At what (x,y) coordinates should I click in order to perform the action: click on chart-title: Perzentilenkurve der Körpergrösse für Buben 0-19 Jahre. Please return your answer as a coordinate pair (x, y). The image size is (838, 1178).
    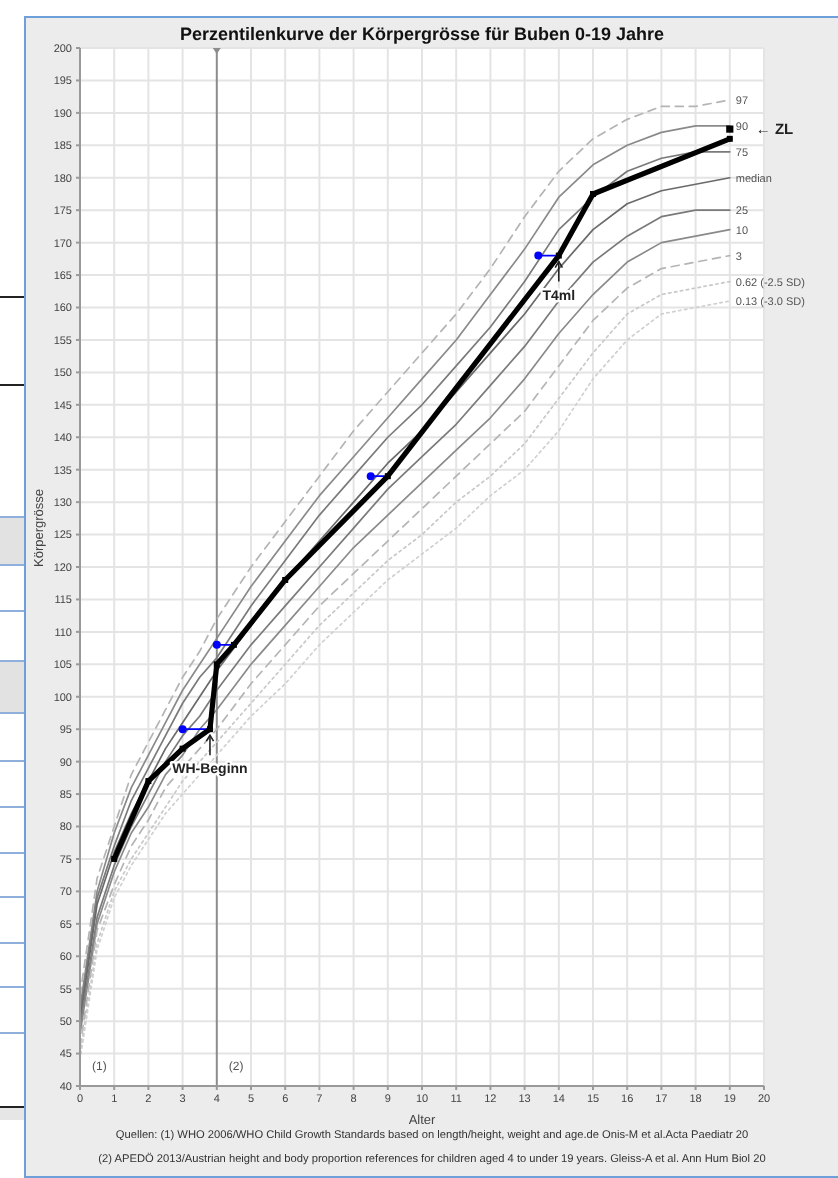
    Looking at the image, I should click on (422, 34).